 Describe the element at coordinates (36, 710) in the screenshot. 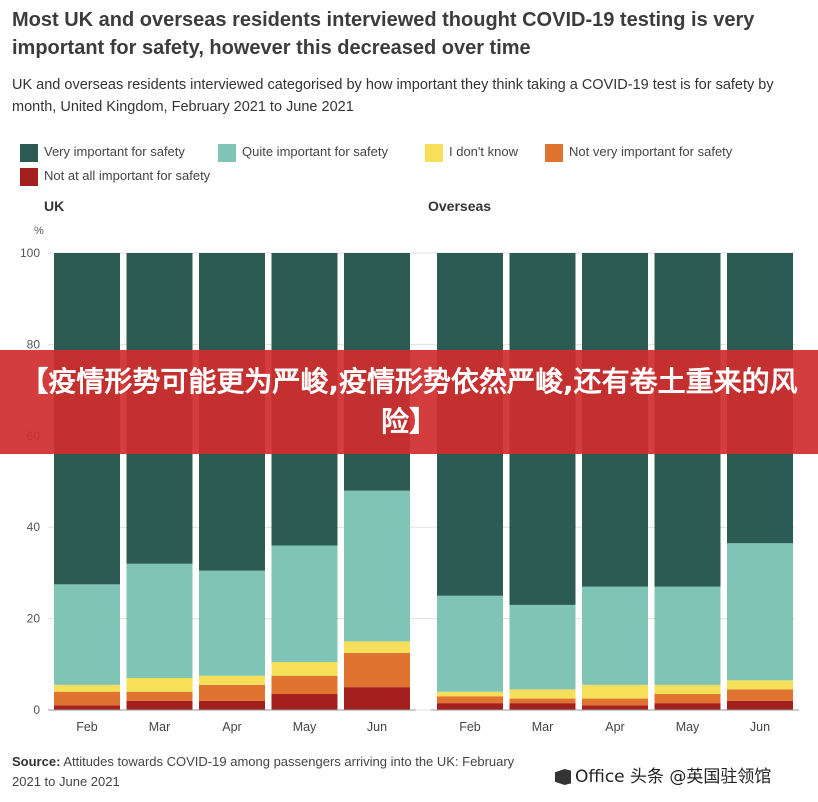

I see `y-tick-label: 0` at that location.